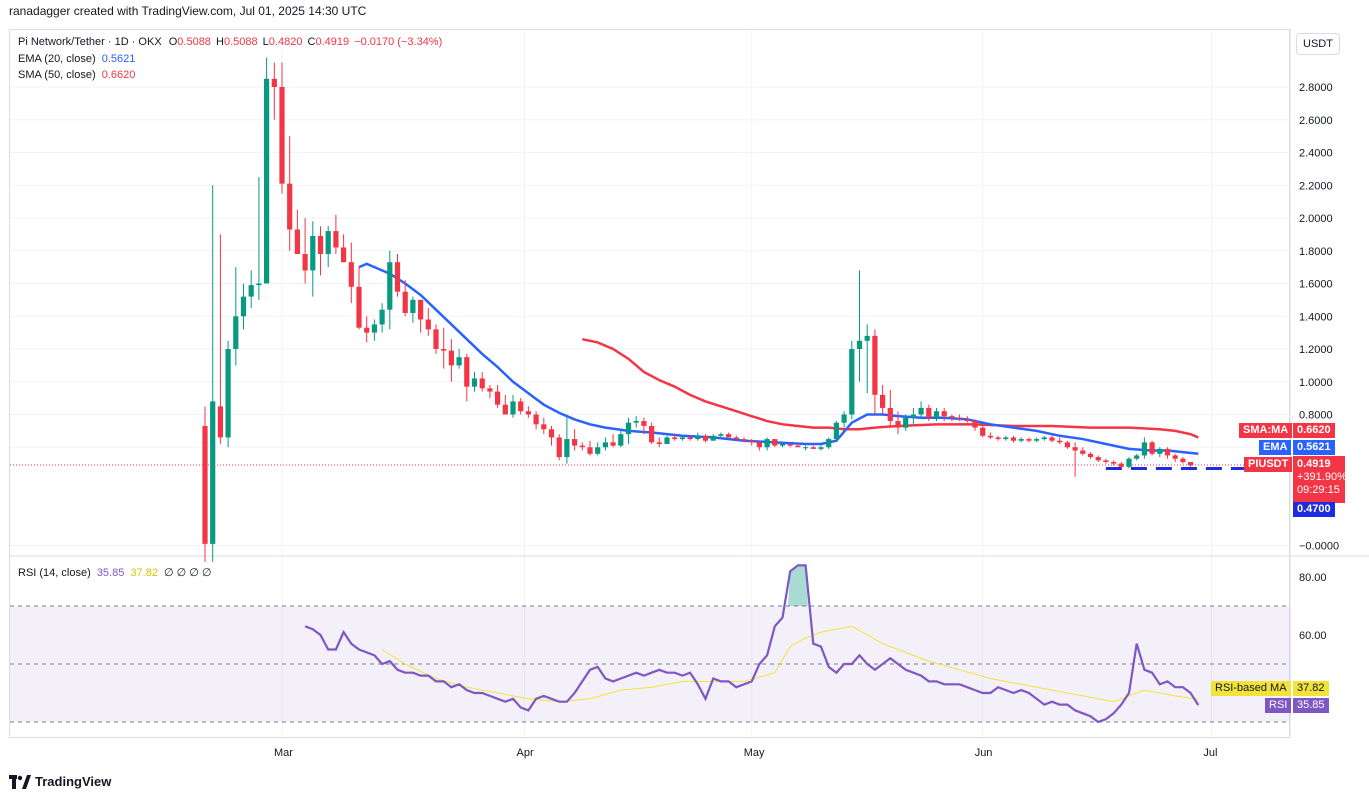 This screenshot has height=801, width=1369. I want to click on currency-button: USDT, so click(1318, 44).